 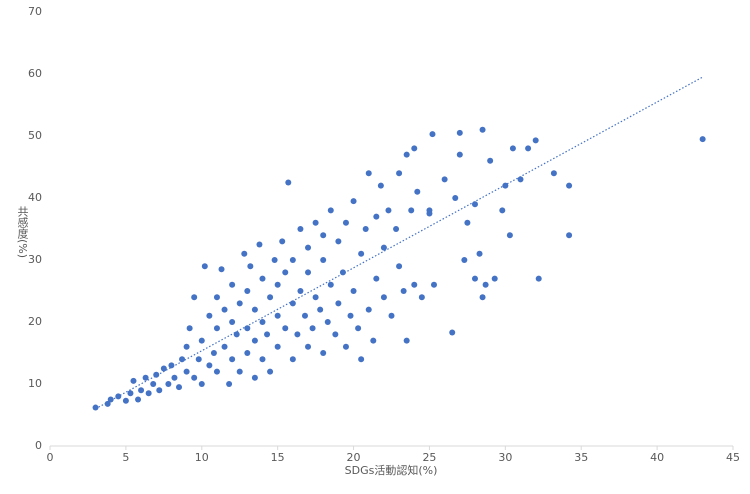 What do you see at coordinates (35, 383) in the screenshot?
I see `y-tick-label: 10` at bounding box center [35, 383].